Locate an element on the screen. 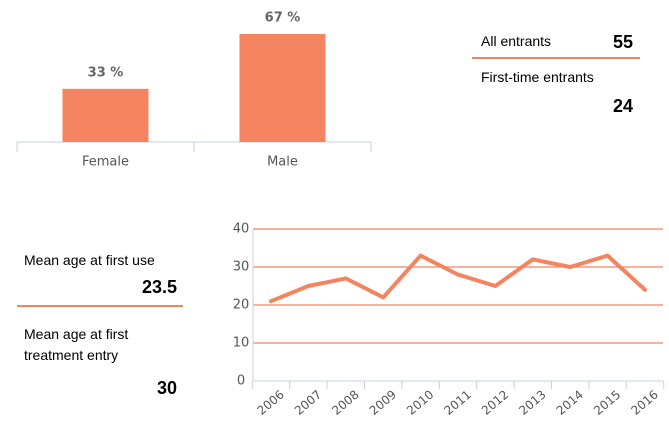 The image size is (669, 430). x-tick-label: 2014 is located at coordinates (570, 402).